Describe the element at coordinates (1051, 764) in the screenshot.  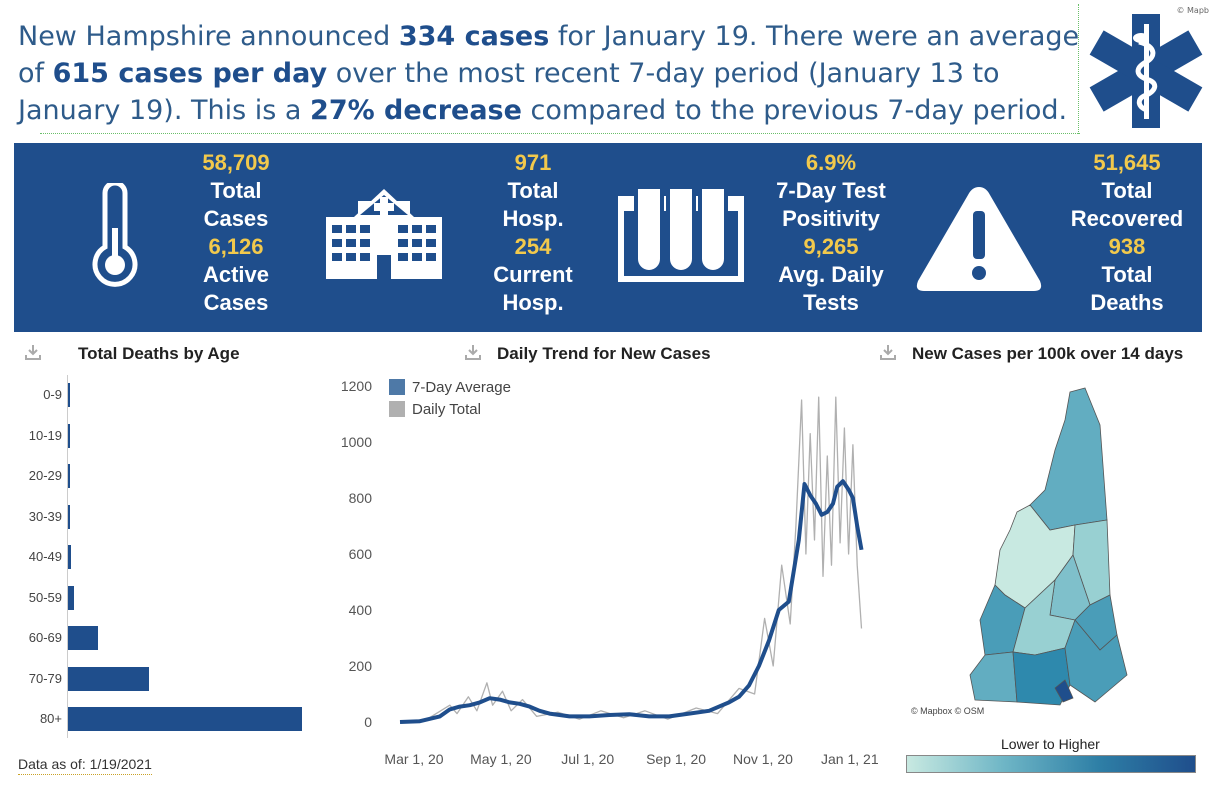
I see `color-scale-bar` at that location.